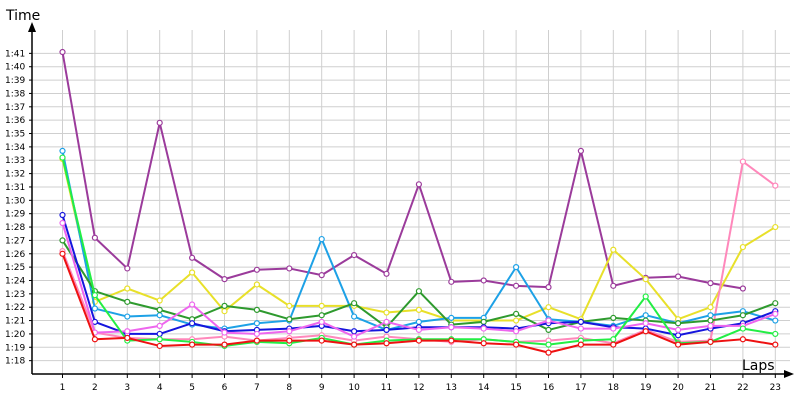  What do you see at coordinates (15, 94) in the screenshot?
I see `y-tick-label: 1:38` at bounding box center [15, 94].